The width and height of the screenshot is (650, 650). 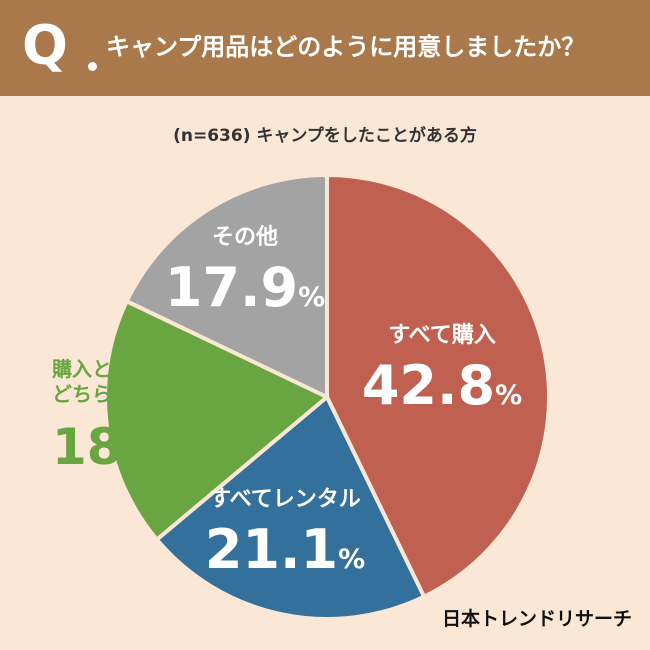 What do you see at coordinates (325, 136) in the screenshot?
I see `chart-subtitle: (n=636) キャンプをしたことがある方` at bounding box center [325, 136].